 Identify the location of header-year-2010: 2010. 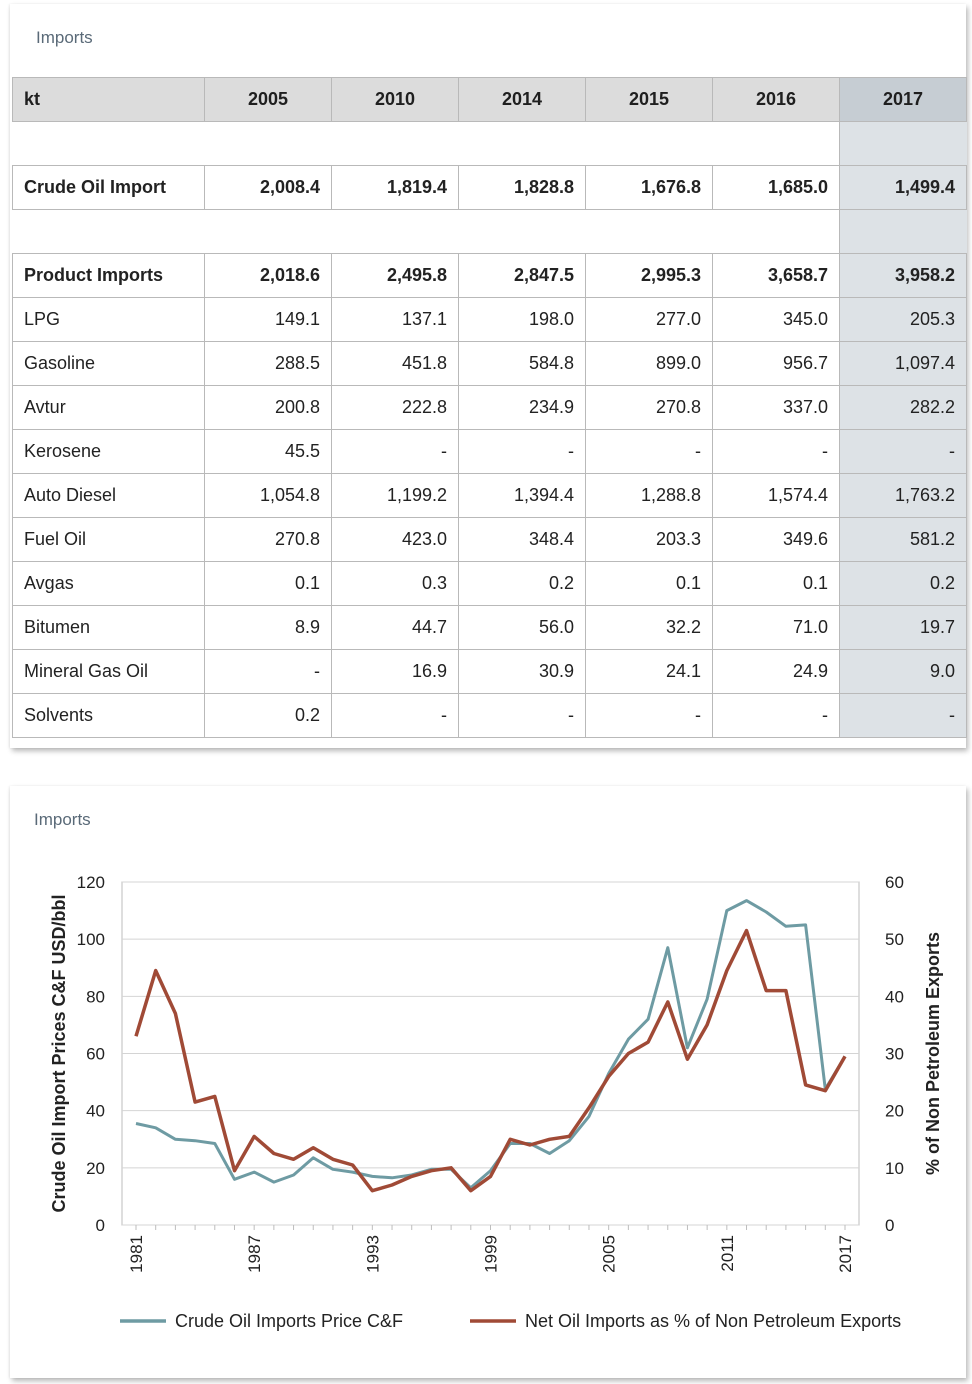
(395, 99).